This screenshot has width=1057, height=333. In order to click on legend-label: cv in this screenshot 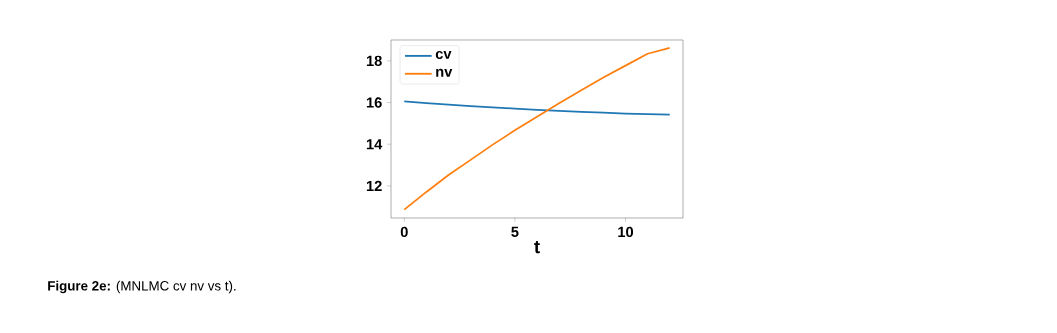, I will do `click(443, 54)`.